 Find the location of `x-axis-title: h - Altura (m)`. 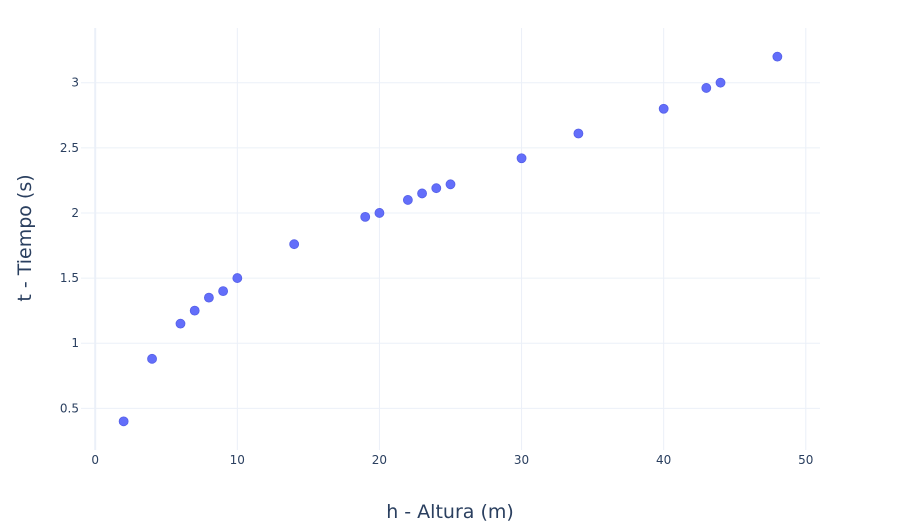

x-axis-title: h - Altura (m) is located at coordinates (450, 512).